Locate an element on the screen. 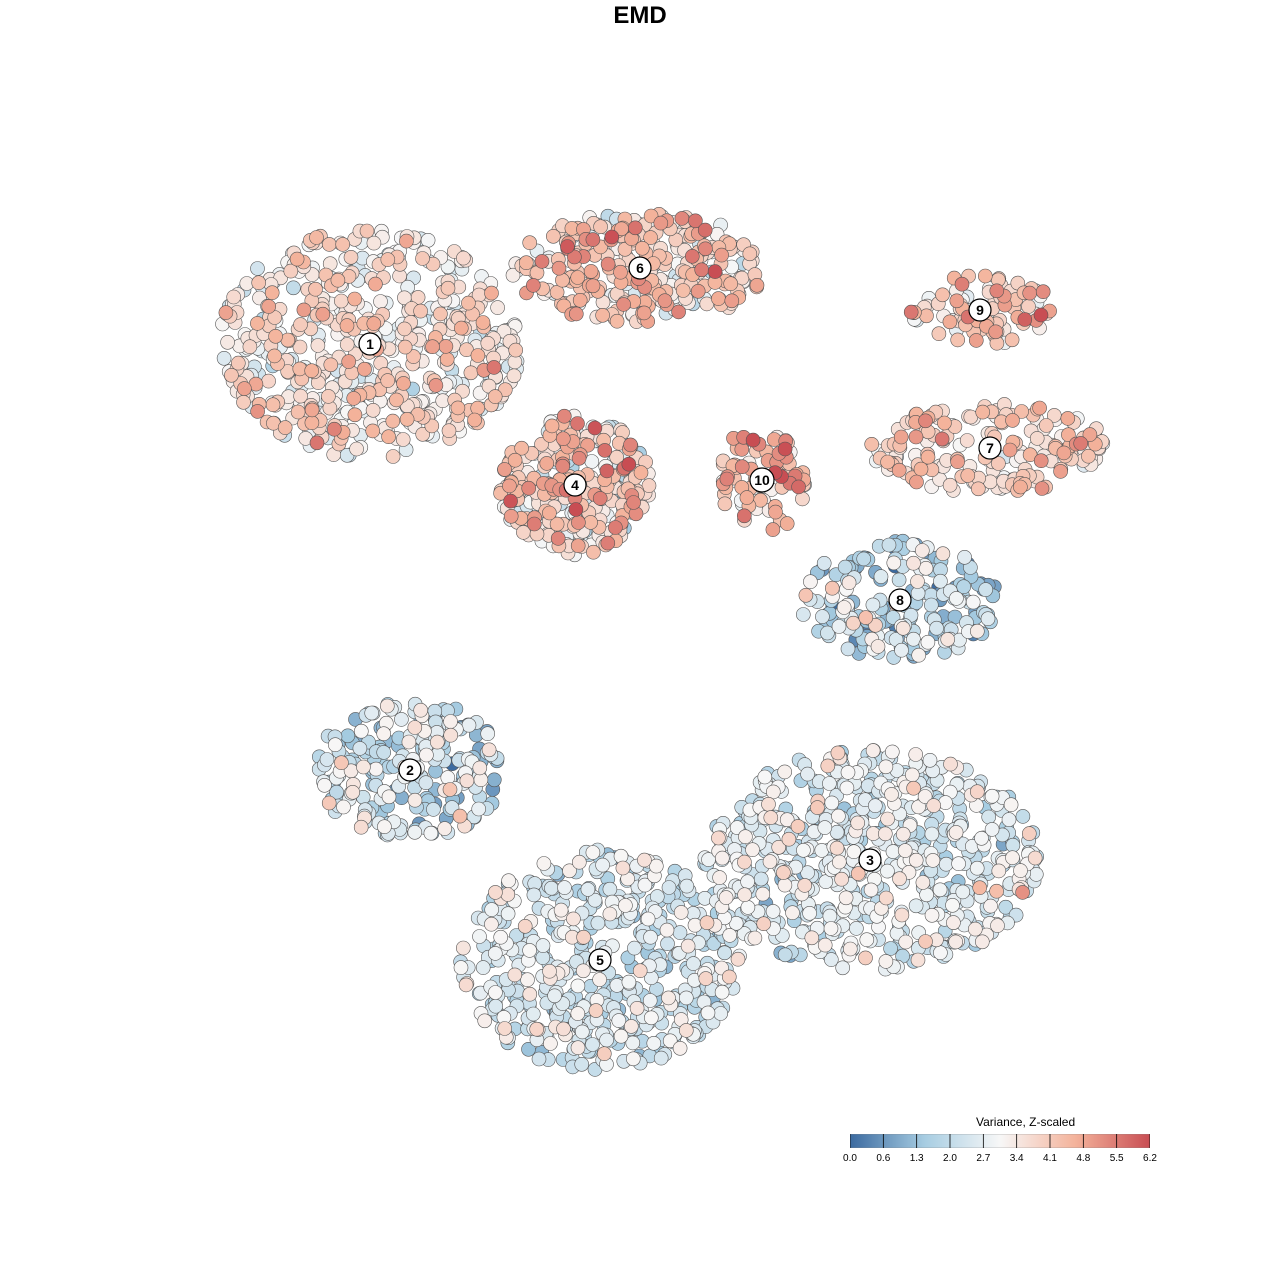 The image size is (1280, 1280). cluster-label-4: 4 is located at coordinates (575, 485).